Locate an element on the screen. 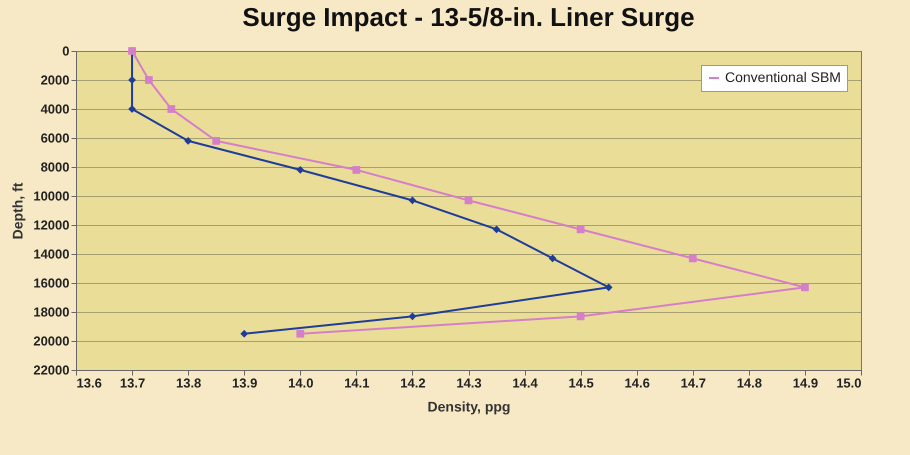  y-axis-title: Depth, ft is located at coordinates (17, 211).